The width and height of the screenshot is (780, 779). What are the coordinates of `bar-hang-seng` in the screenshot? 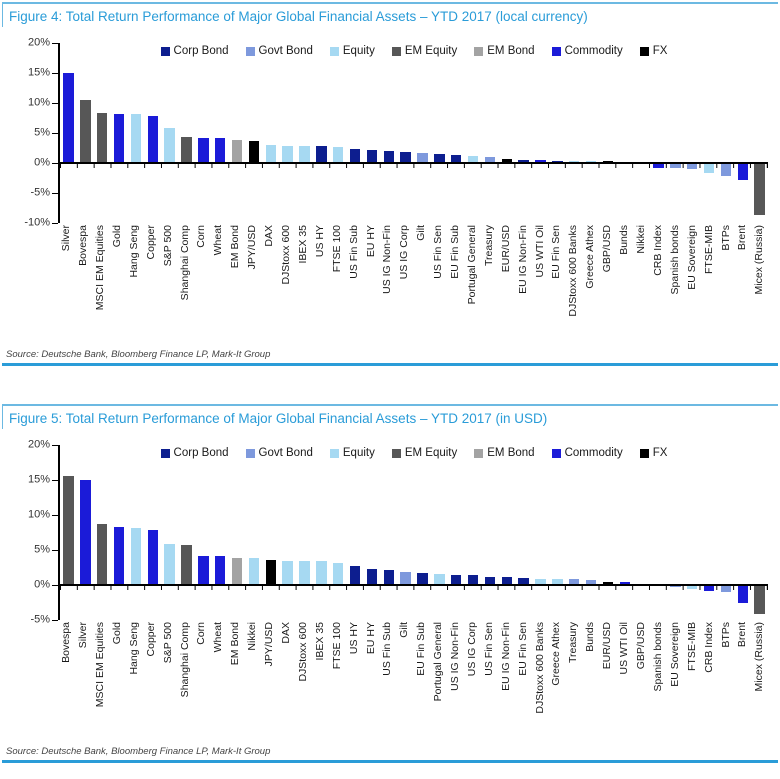 It's located at (136, 556).